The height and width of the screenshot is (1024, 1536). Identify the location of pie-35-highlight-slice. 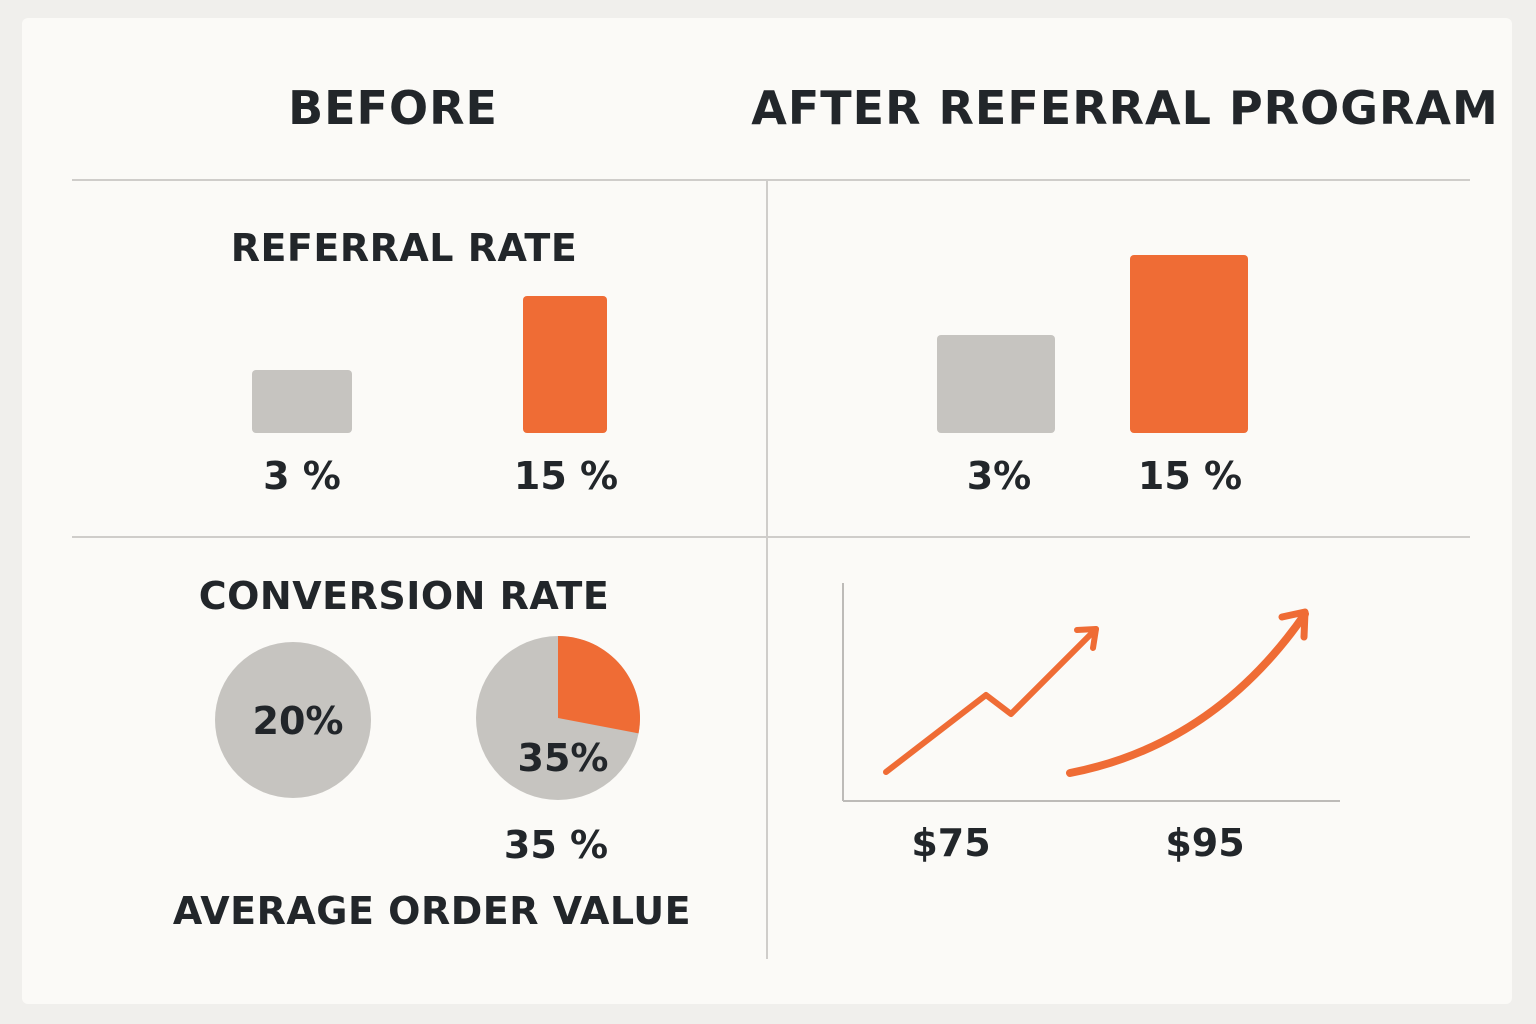
(599, 685).